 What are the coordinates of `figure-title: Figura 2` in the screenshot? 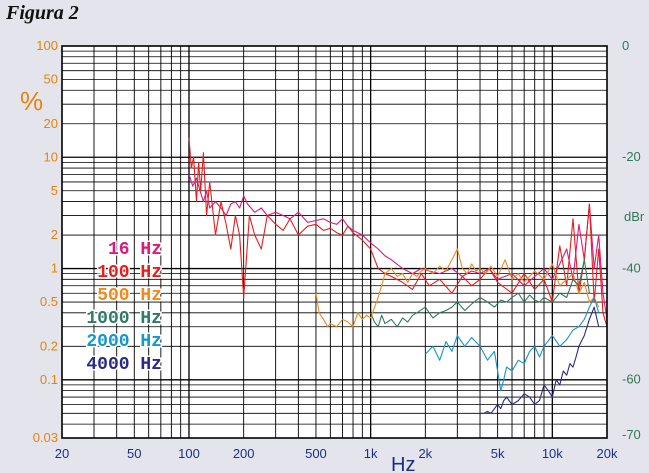 It's located at (42, 13).